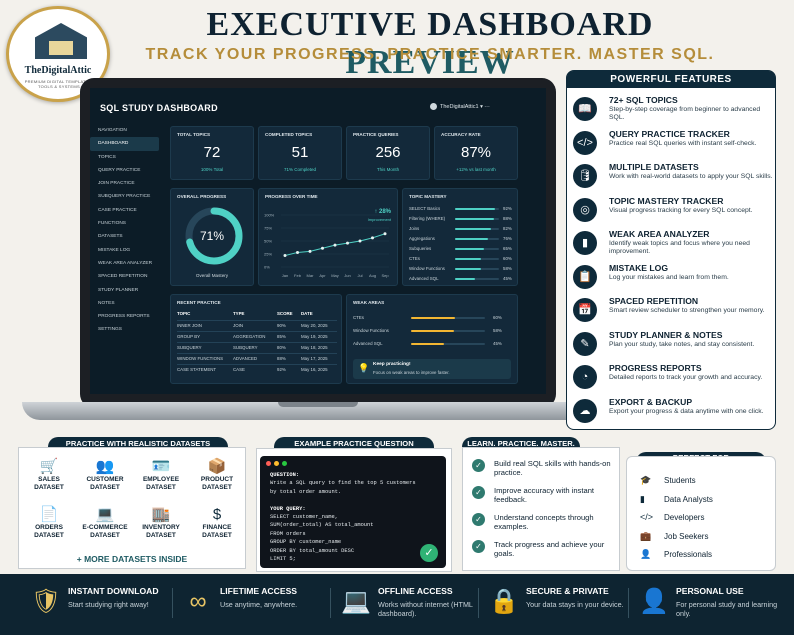  I want to click on audience-label: Professionals, so click(688, 554).